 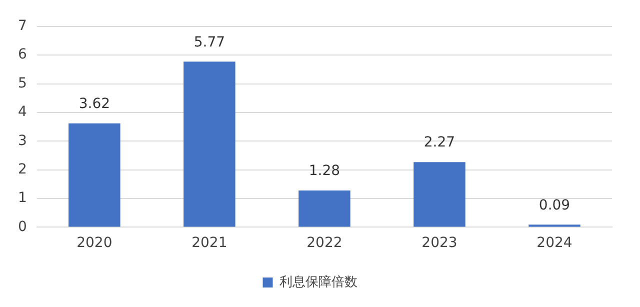 I want to click on y-tick-label: 2, so click(x=22, y=169).